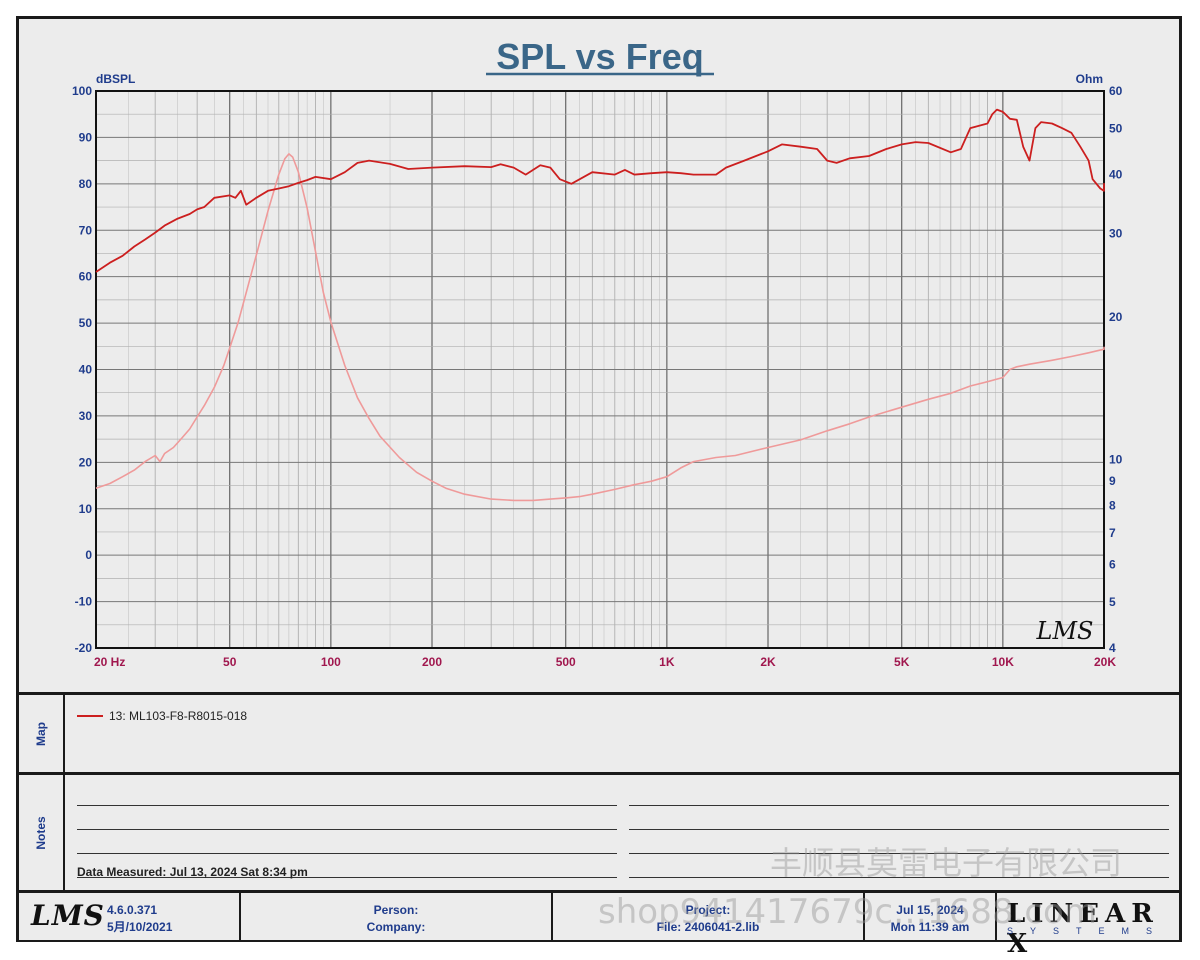 The width and height of the screenshot is (1200, 960). I want to click on left-tick-label: 40, so click(86, 370).